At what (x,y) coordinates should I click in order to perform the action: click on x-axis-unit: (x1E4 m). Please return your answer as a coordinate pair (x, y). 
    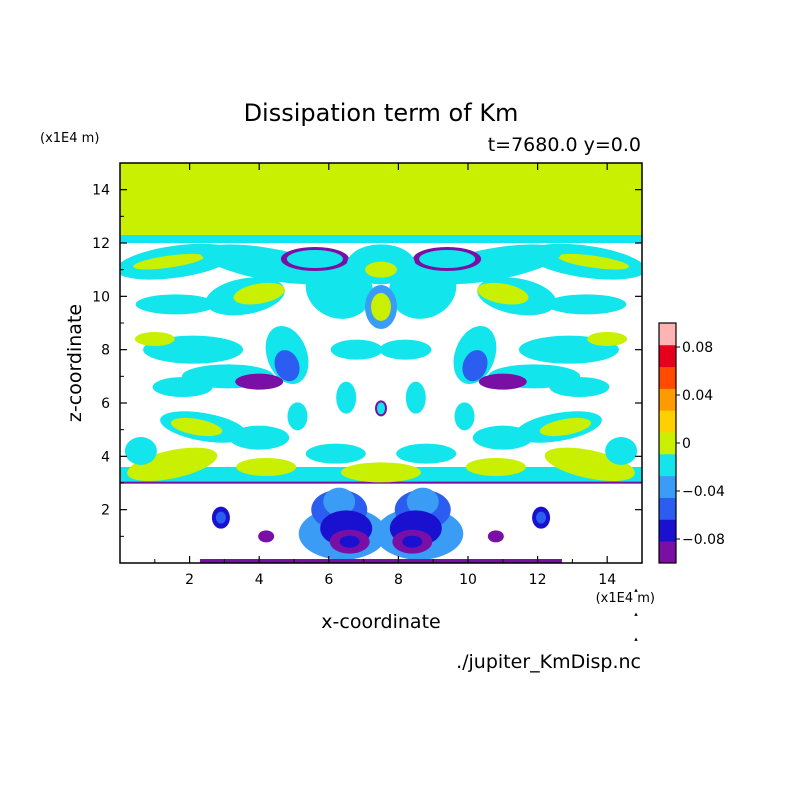
    Looking at the image, I should click on (625, 598).